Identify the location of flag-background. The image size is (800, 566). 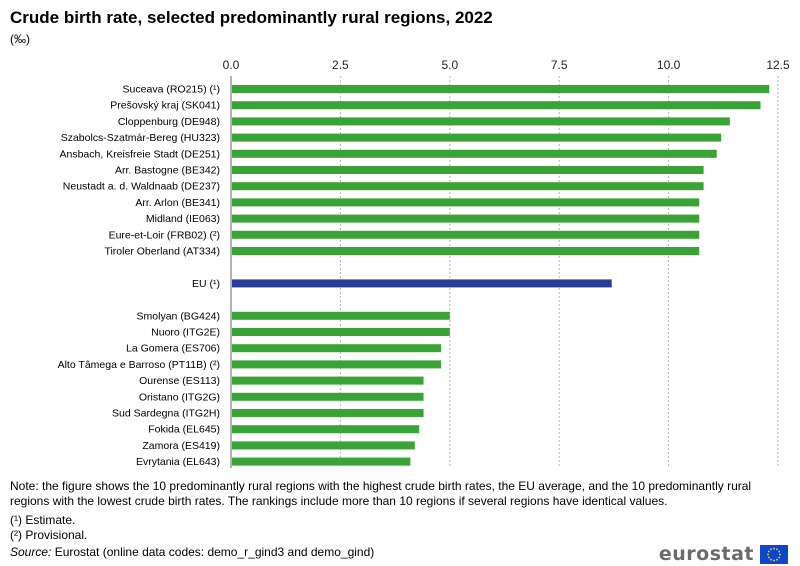
(774, 554).